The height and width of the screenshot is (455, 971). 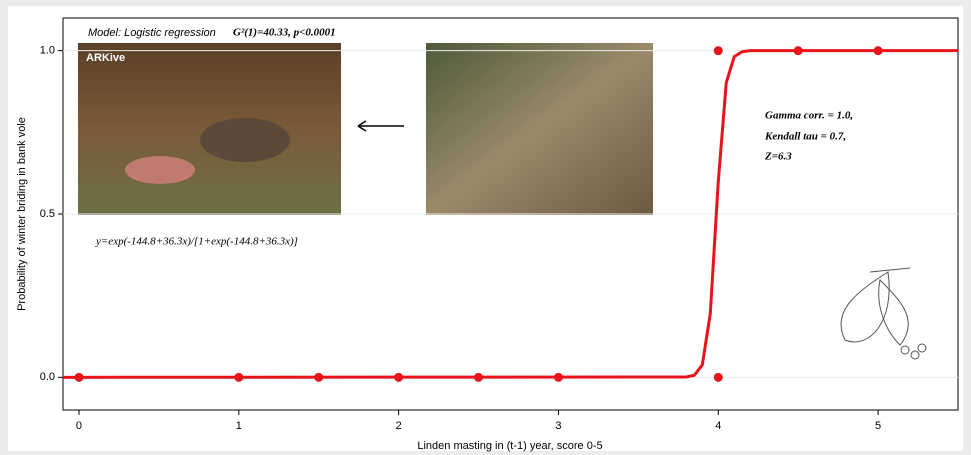 I want to click on photo-vole: ARKive, so click(x=209, y=129).